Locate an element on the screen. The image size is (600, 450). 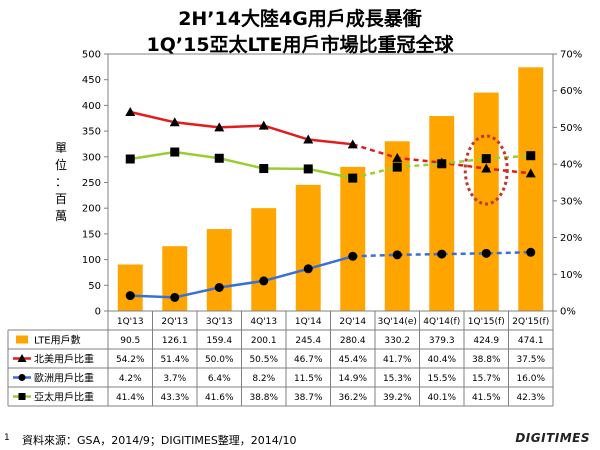
data-label: 14.9% is located at coordinates (352, 379).